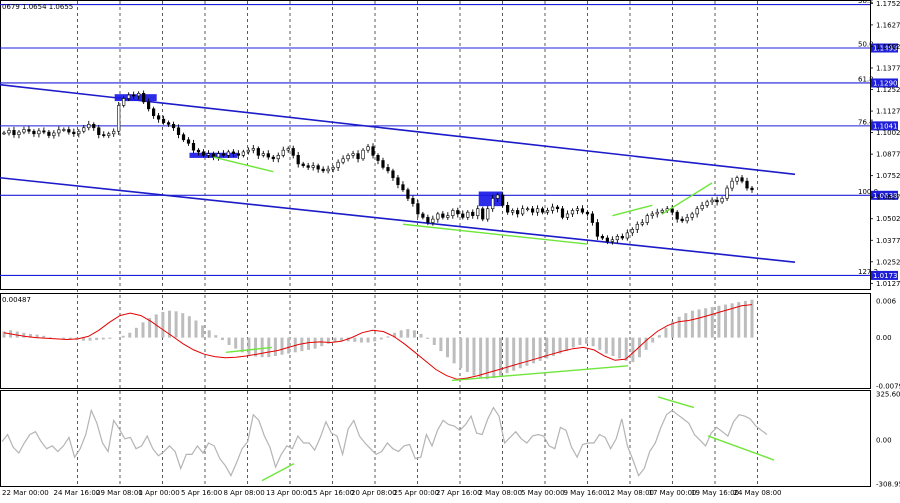  What do you see at coordinates (673, 493) in the screenshot?
I see `x-tick-label: 17 May 00:00` at bounding box center [673, 493].